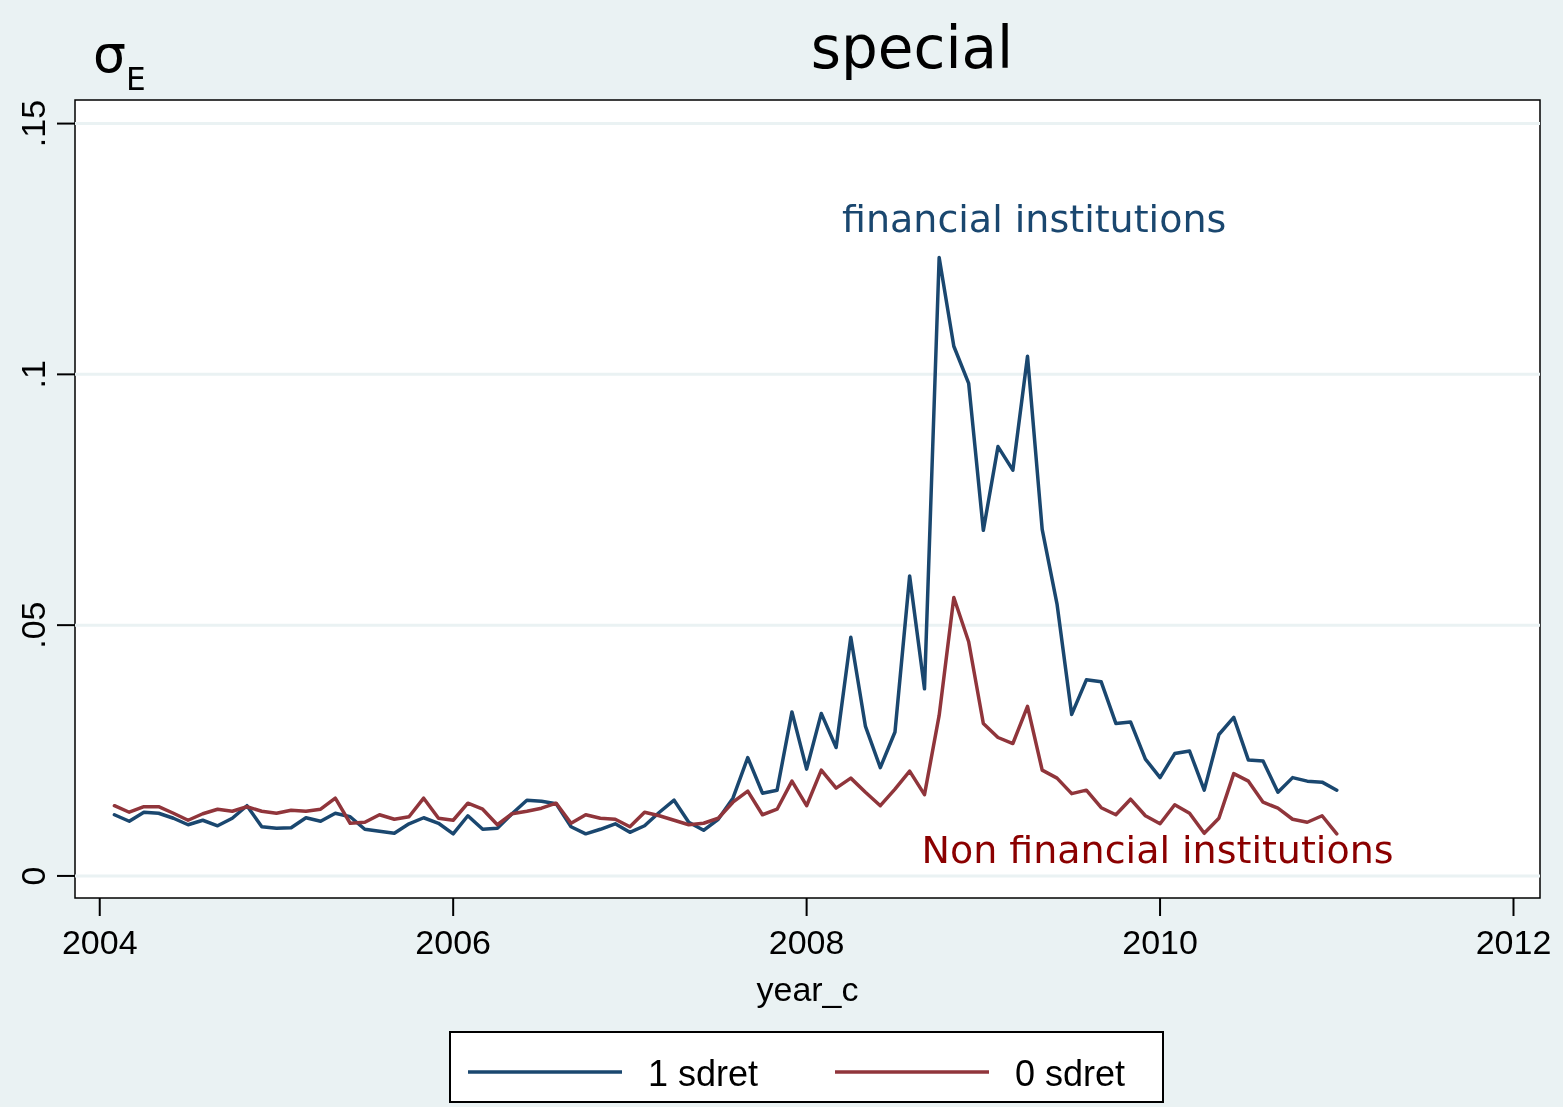  I want to click on x-axis-title: year_c, so click(807, 989).